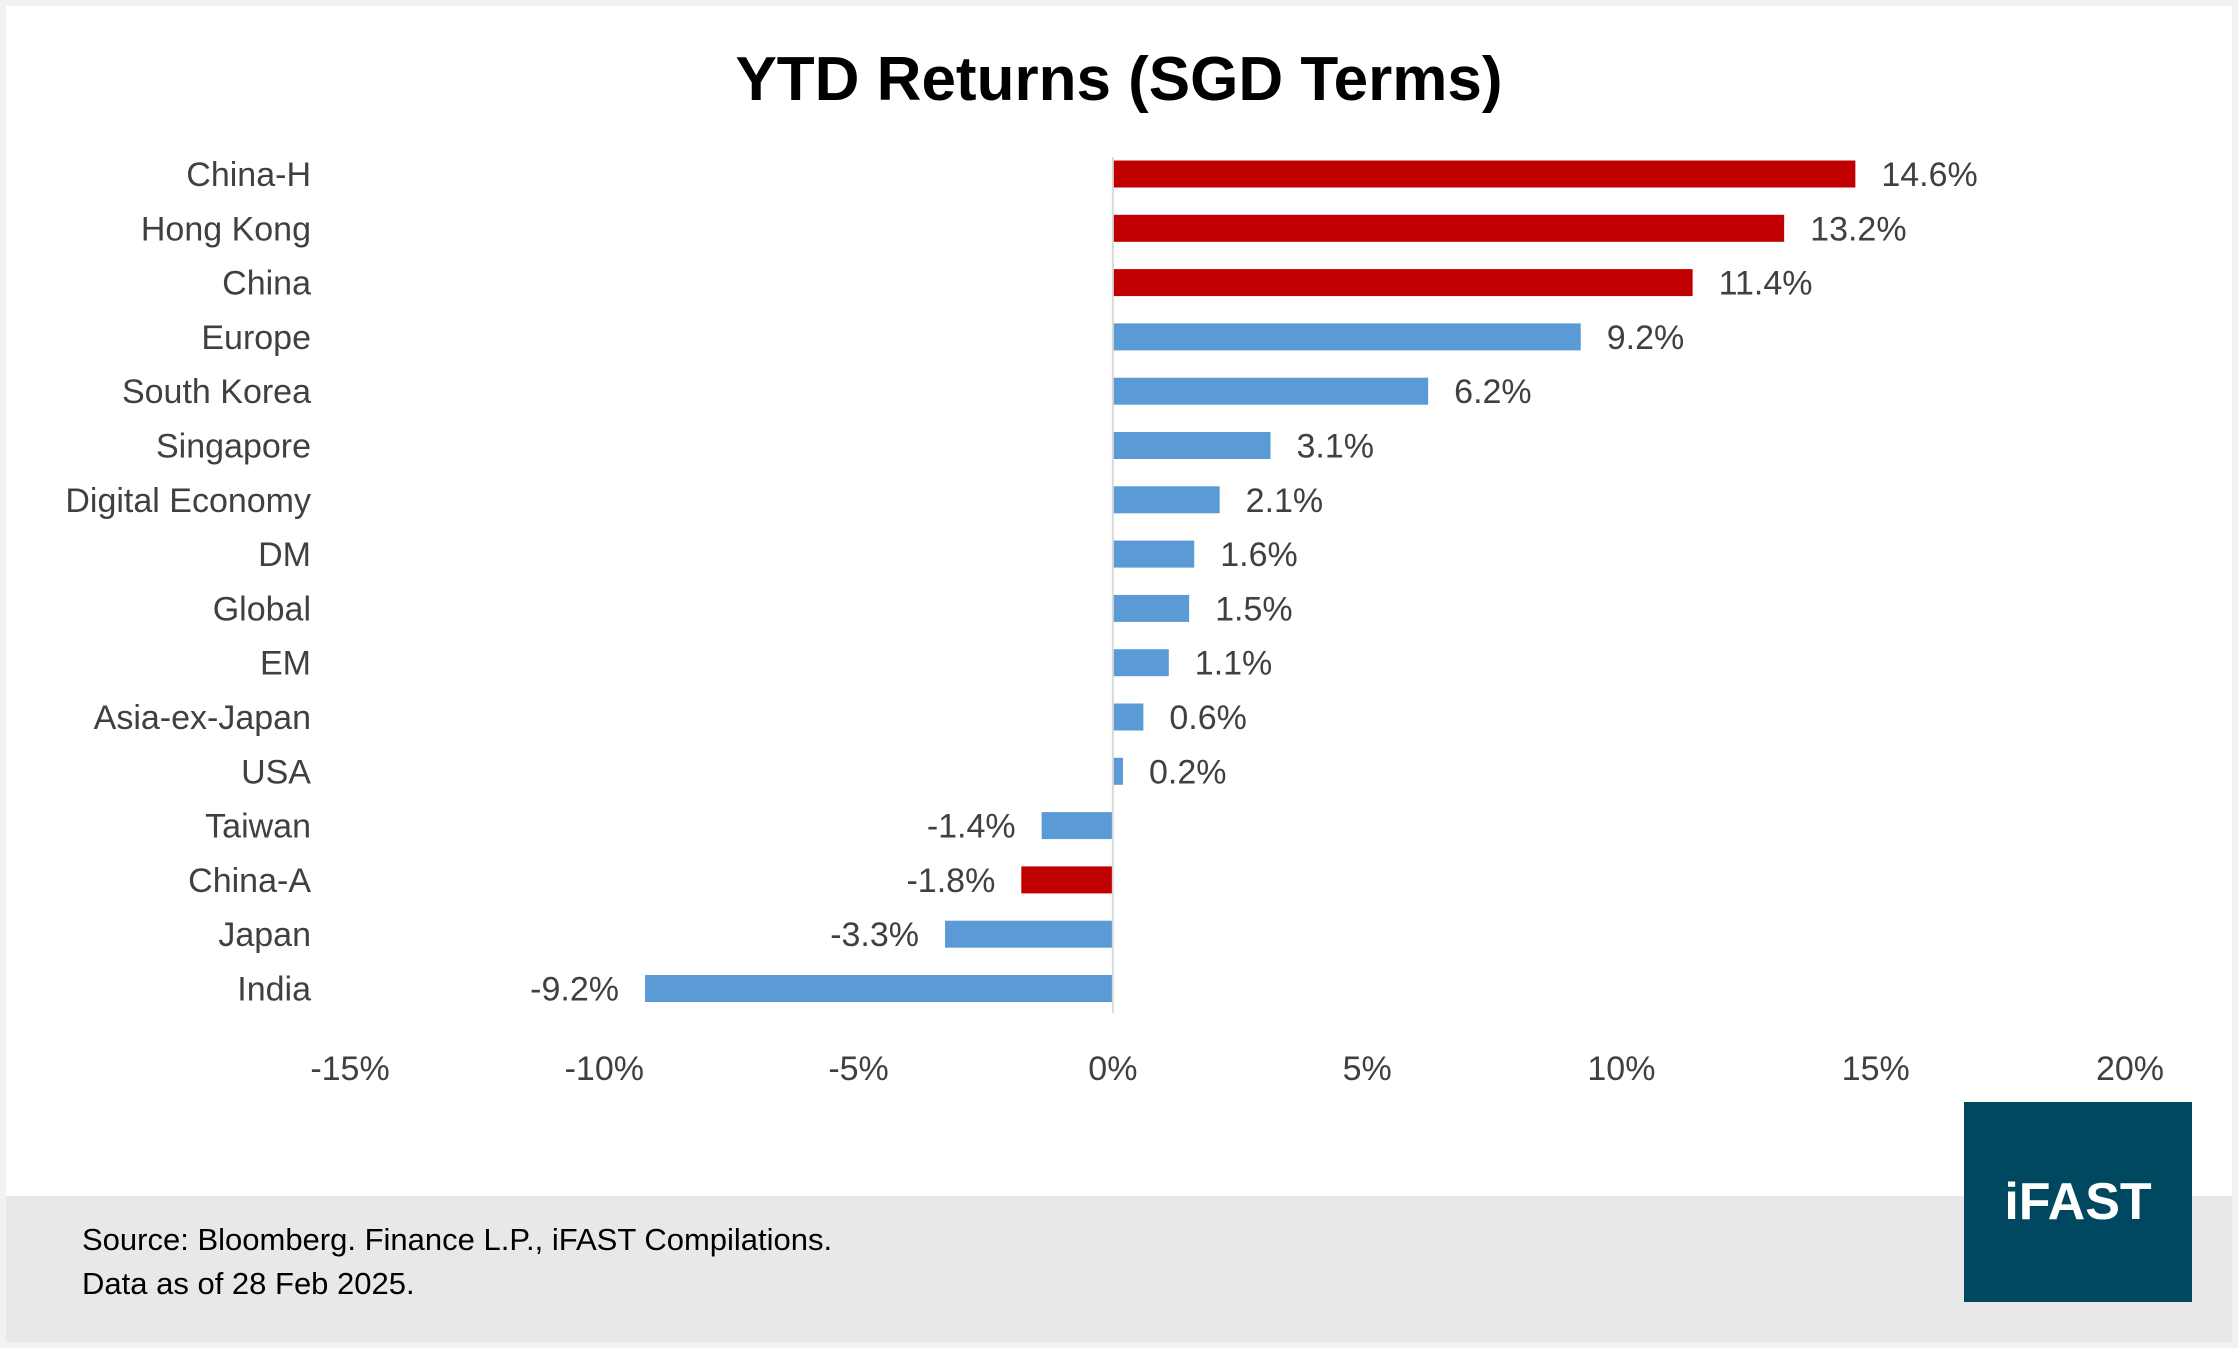  What do you see at coordinates (276, 772) in the screenshot?
I see `category-label: USA` at bounding box center [276, 772].